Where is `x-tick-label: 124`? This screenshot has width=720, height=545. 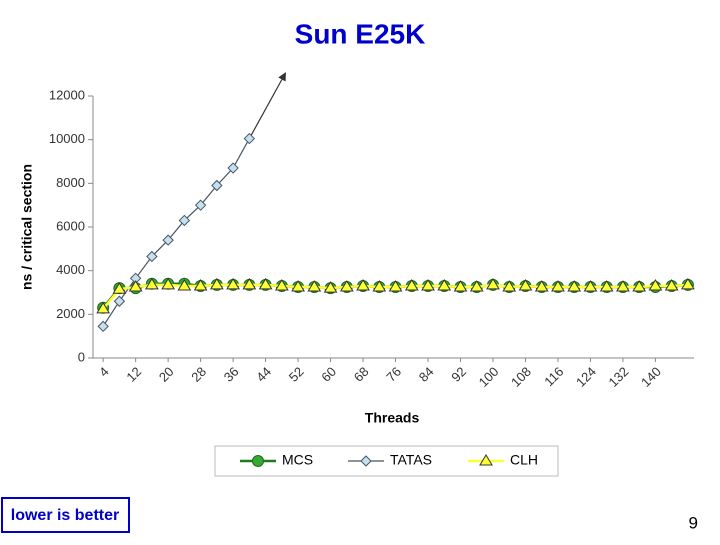
x-tick-label: 124 is located at coordinates (586, 377).